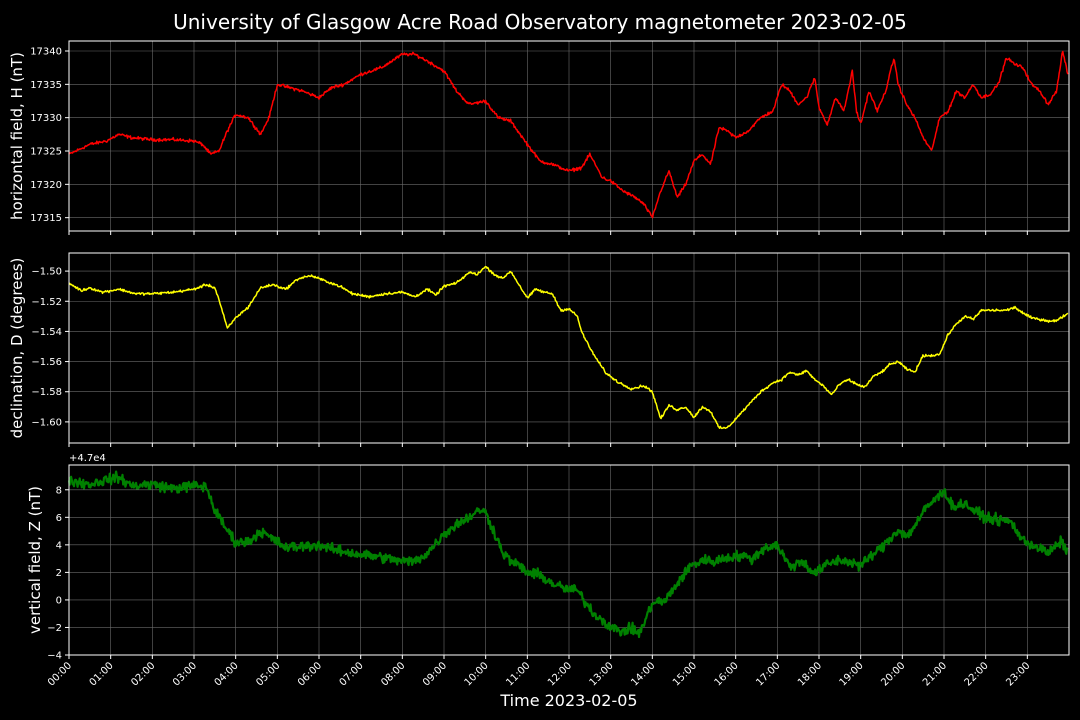 Image resolution: width=1080 pixels, height=720 pixels. Describe the element at coordinates (46, 362) in the screenshot. I see `y-tick-label: −1.56` at that location.